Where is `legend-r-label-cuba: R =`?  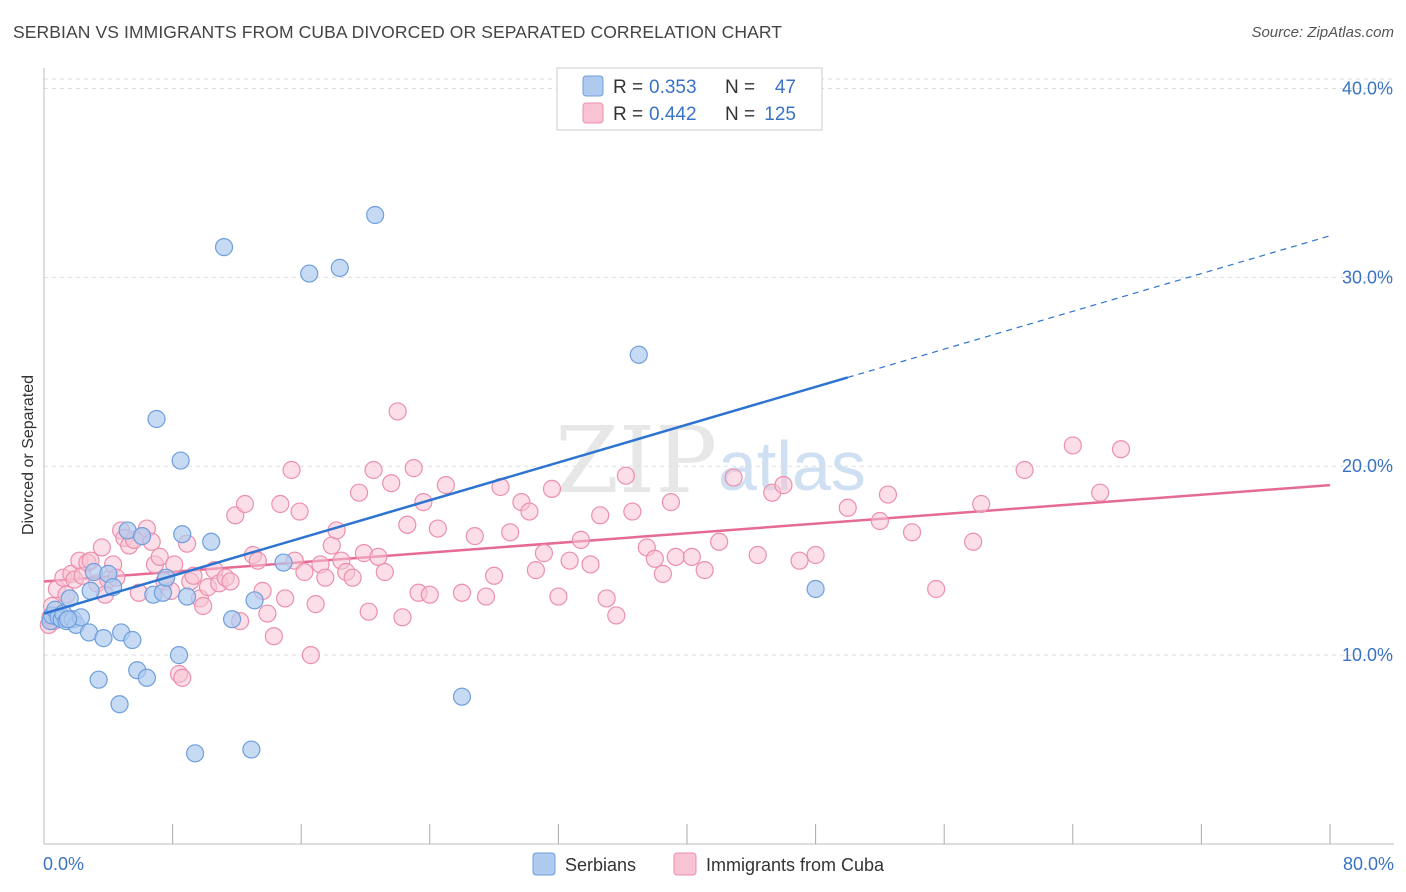 legend-r-label-cuba: R = is located at coordinates (628, 114).